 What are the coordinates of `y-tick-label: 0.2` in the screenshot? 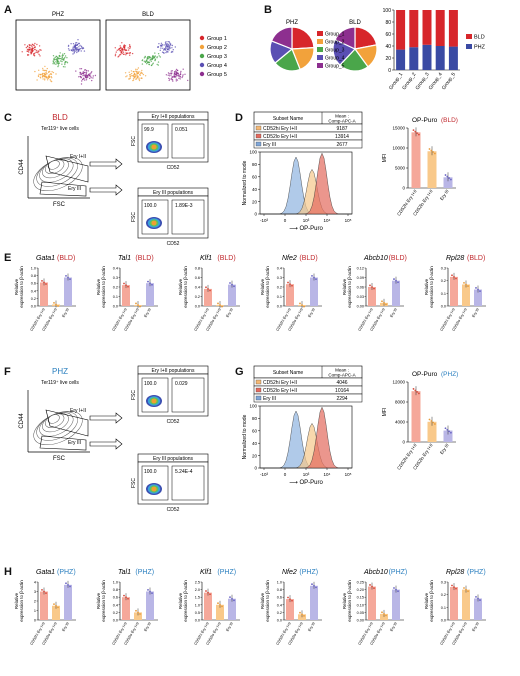 It's located at (443, 595).